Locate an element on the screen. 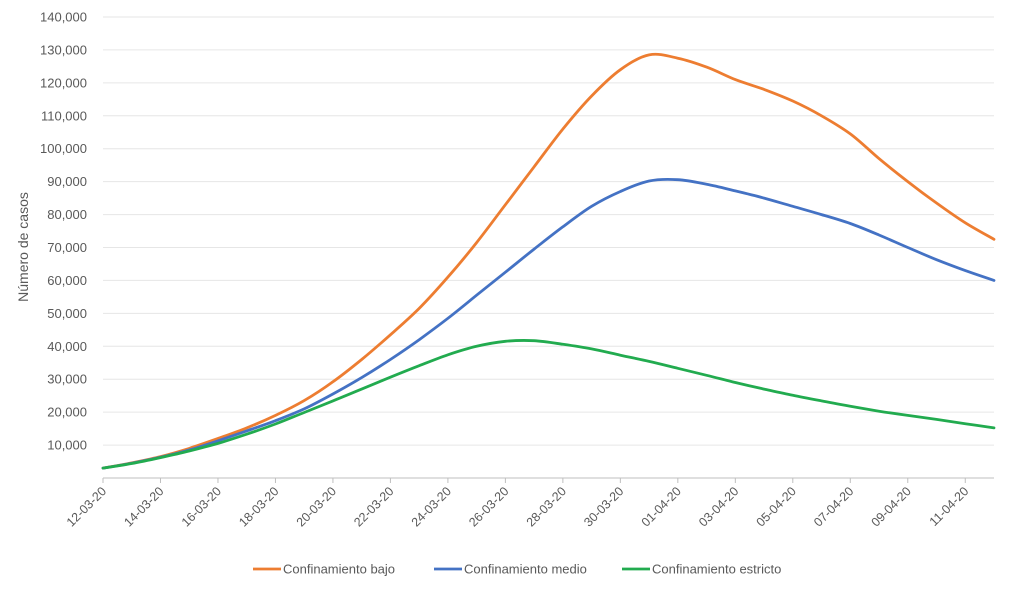 The image size is (1024, 591). y-tick-label: 120,000 is located at coordinates (63, 82).